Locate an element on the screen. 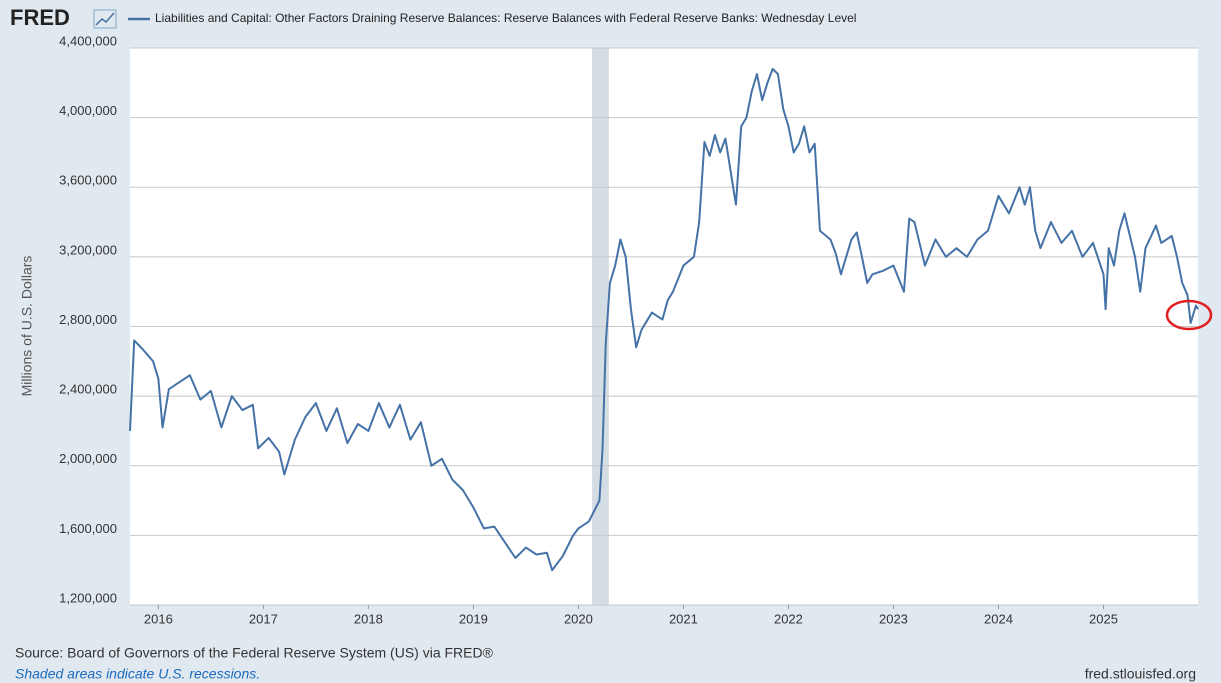 The width and height of the screenshot is (1221, 683). y-tick-label: 1,200,000 is located at coordinates (88, 597).